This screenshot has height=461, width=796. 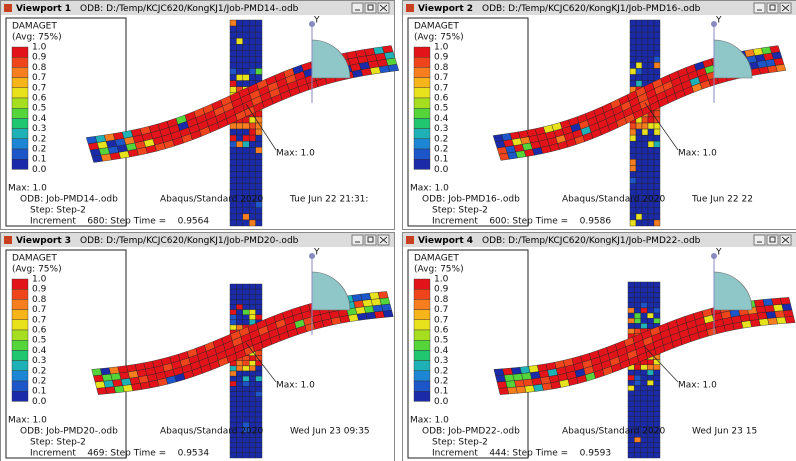 What do you see at coordinates (39, 109) in the screenshot?
I see `legend-level: 0.5` at bounding box center [39, 109].